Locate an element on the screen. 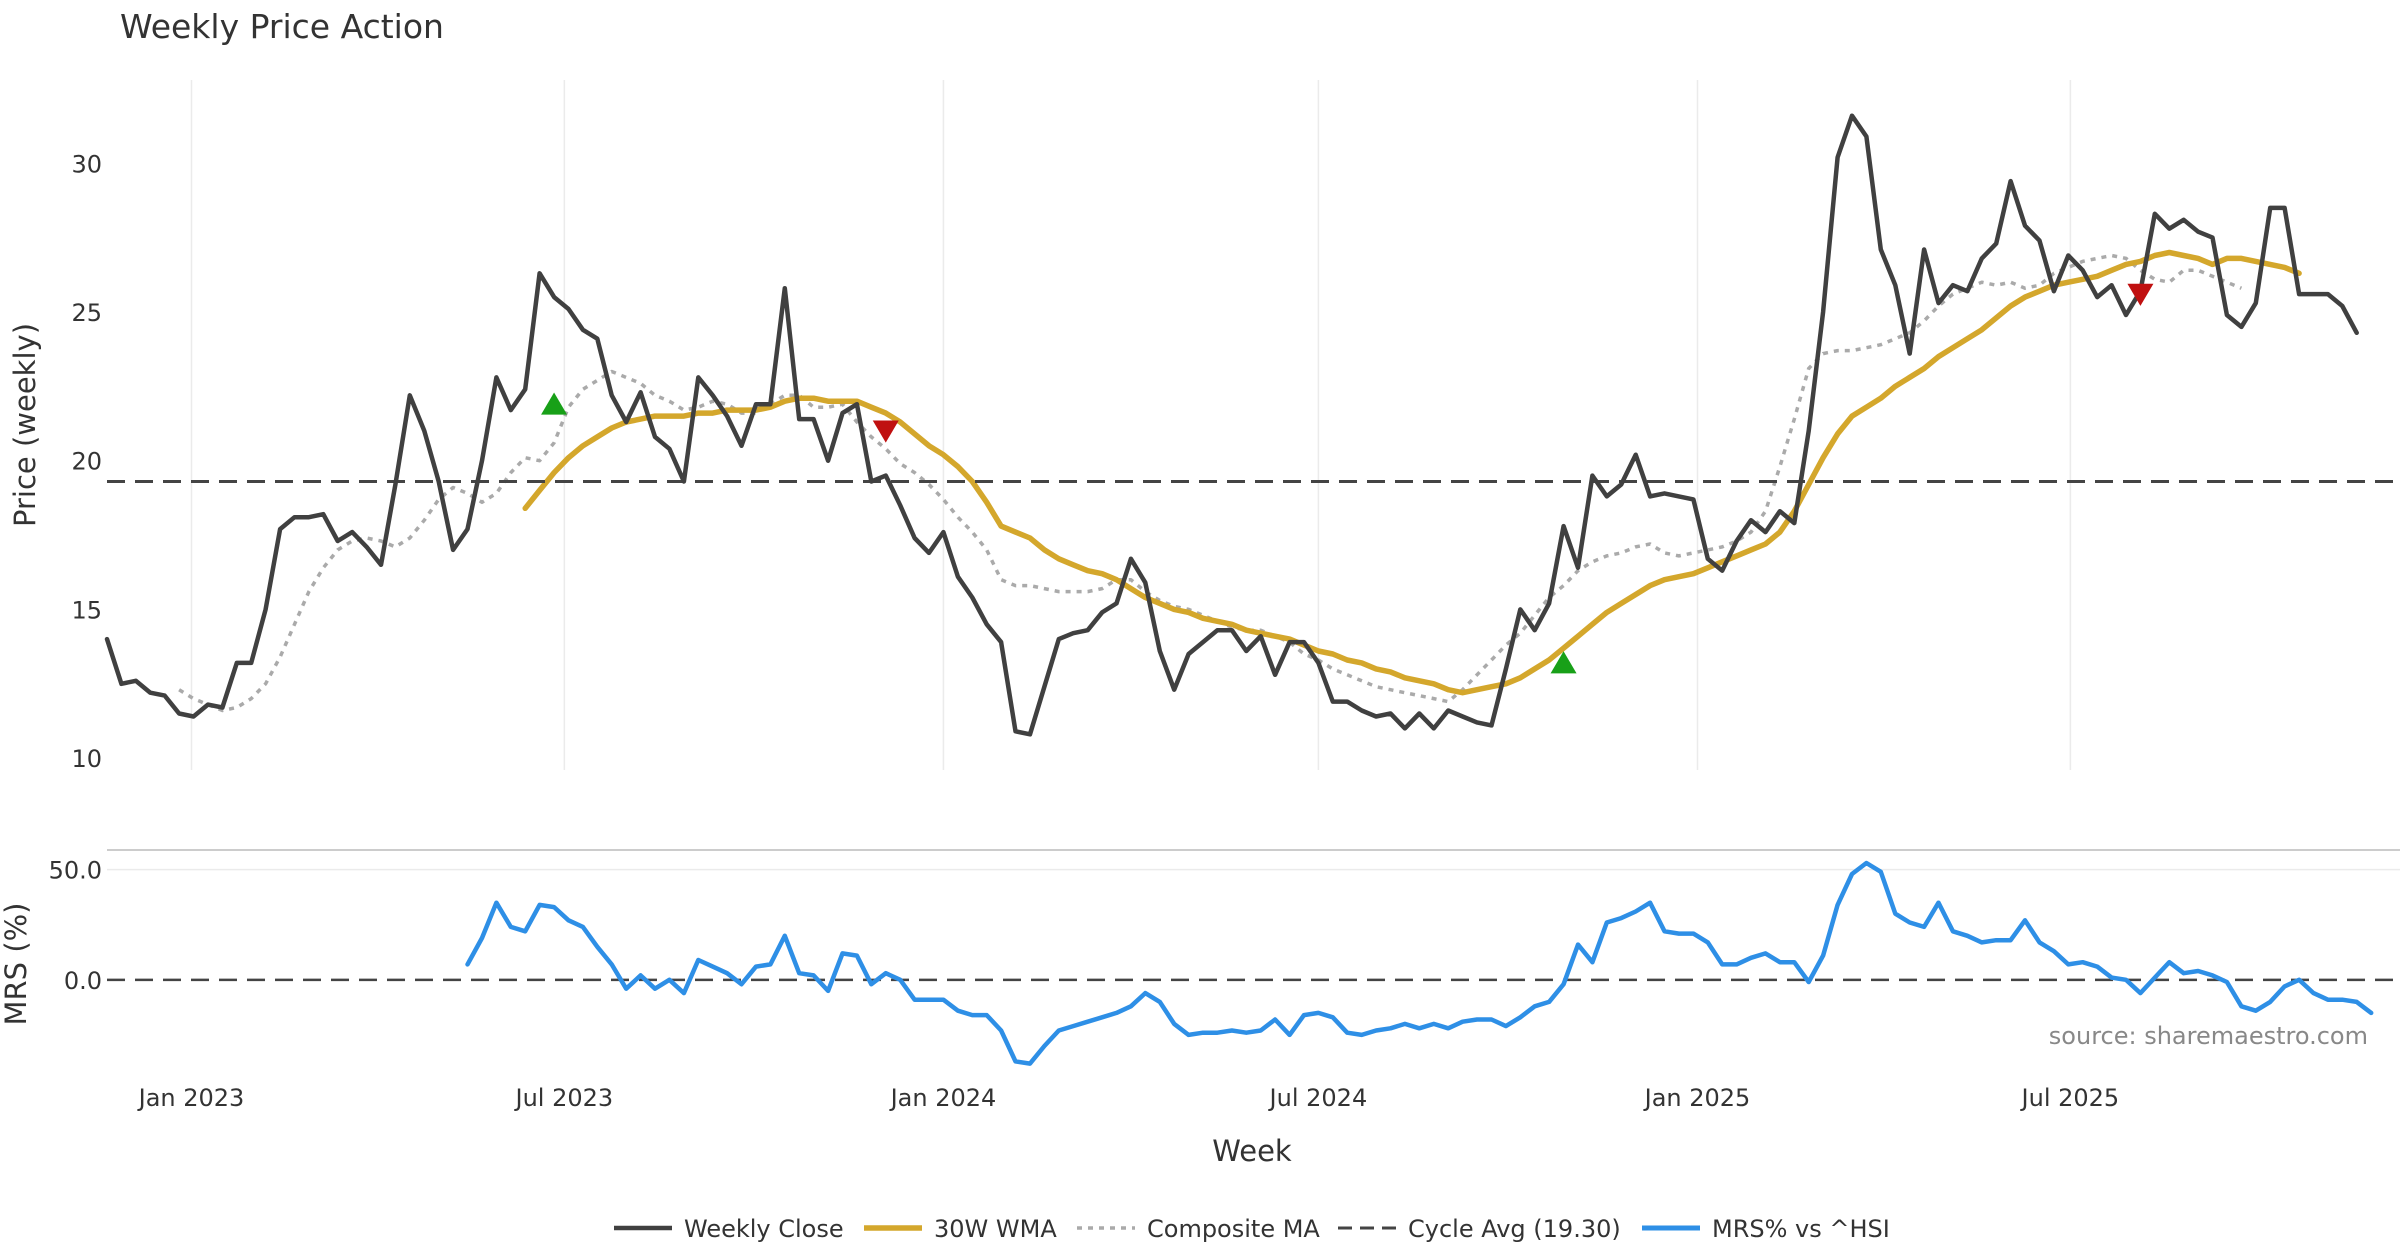 Image resolution: width=2400 pixels, height=1260 pixels. x-axis-label: Week is located at coordinates (1252, 1151).